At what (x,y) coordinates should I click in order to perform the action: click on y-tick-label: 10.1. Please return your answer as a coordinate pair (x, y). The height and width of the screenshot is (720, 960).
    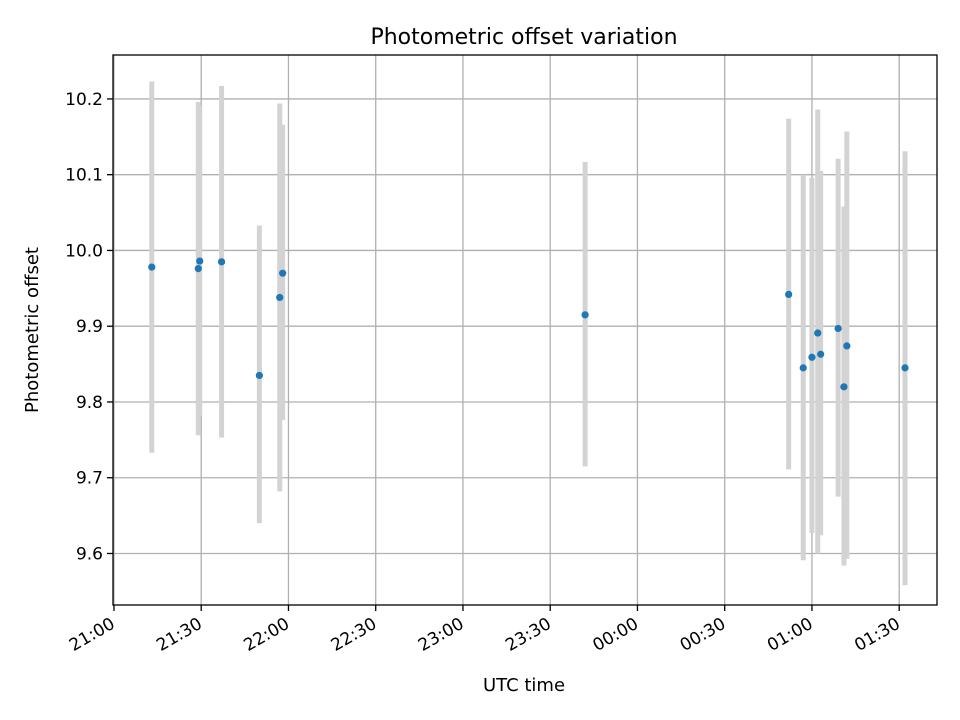
    Looking at the image, I should click on (84, 176).